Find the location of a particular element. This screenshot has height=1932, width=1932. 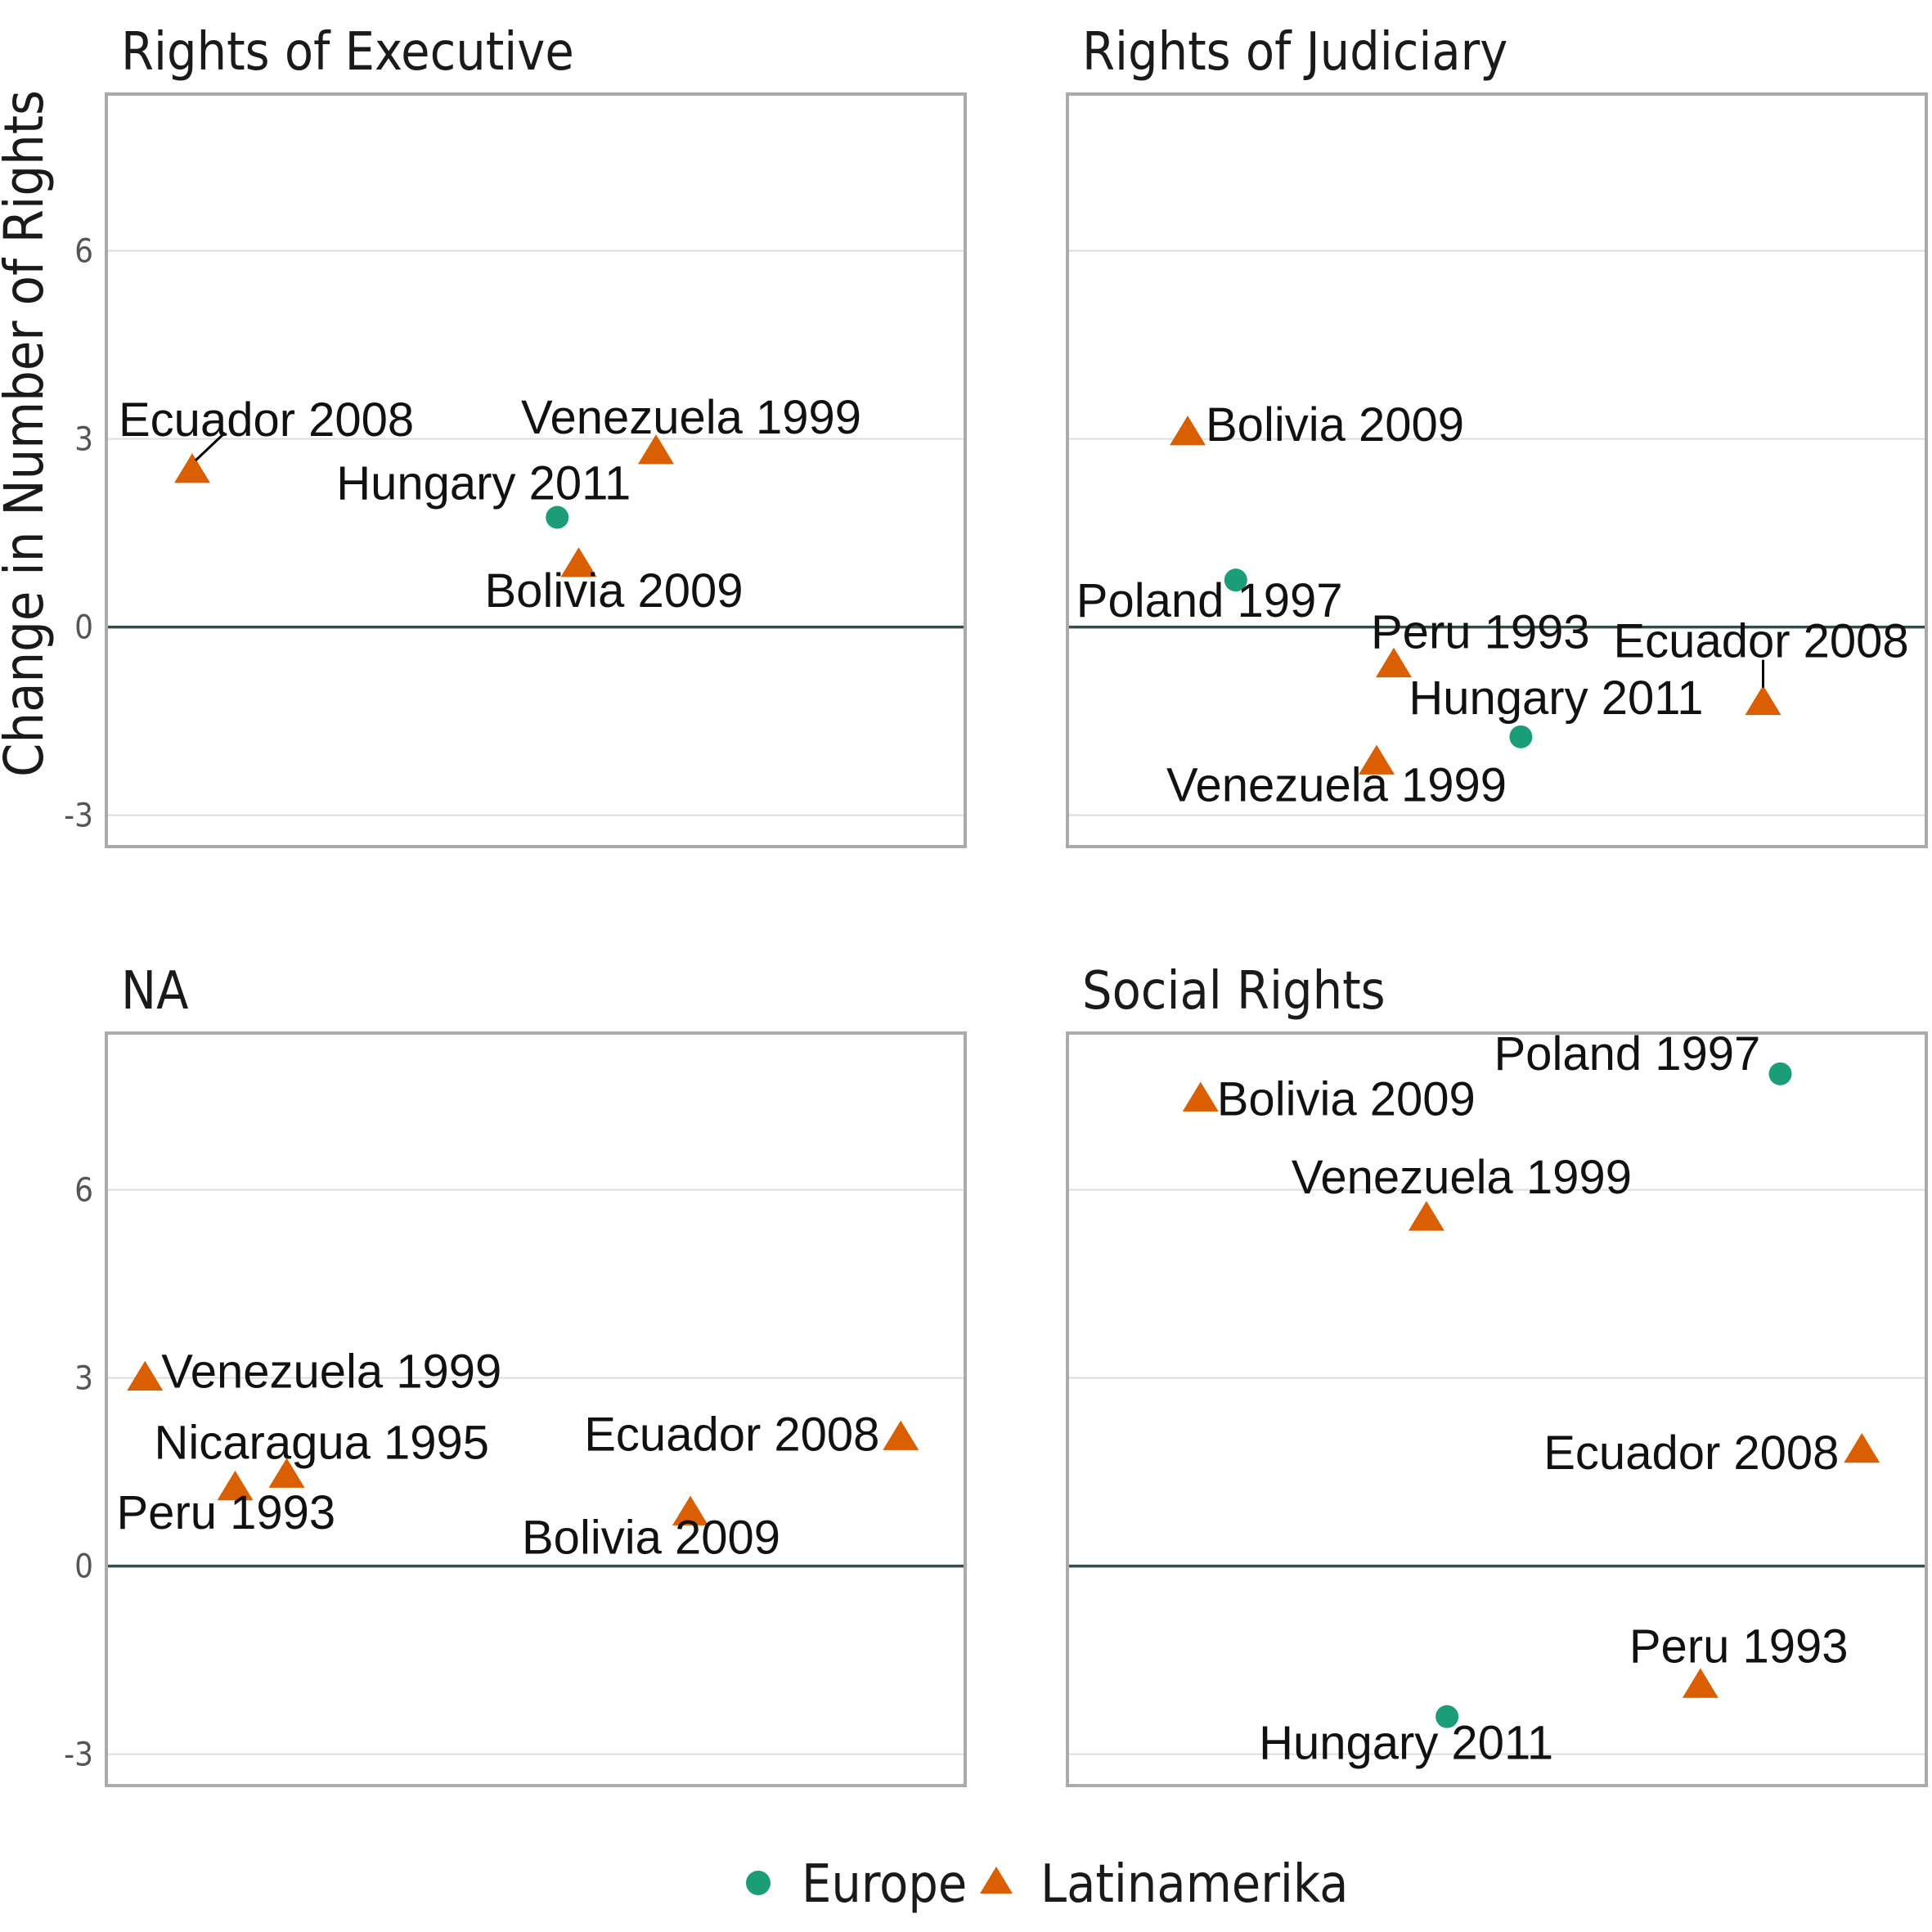

legend: Europe Latinamerika is located at coordinates (1047, 1884).